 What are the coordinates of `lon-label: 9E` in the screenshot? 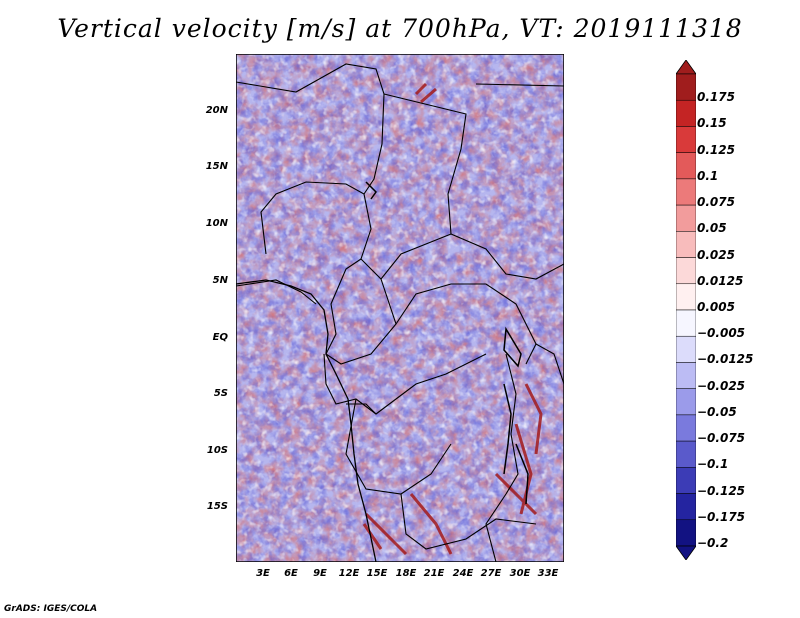 It's located at (320, 573).